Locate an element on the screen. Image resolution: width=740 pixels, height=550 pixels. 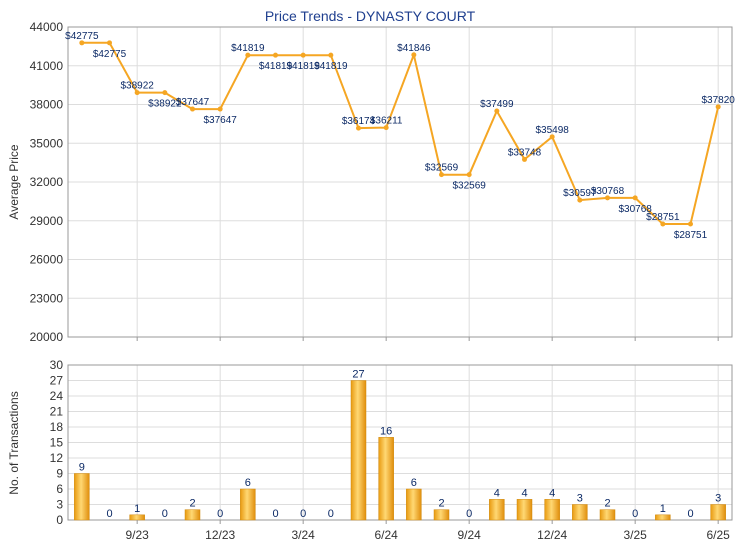
transactions-y-tick-label: 15 is located at coordinates (57, 443).